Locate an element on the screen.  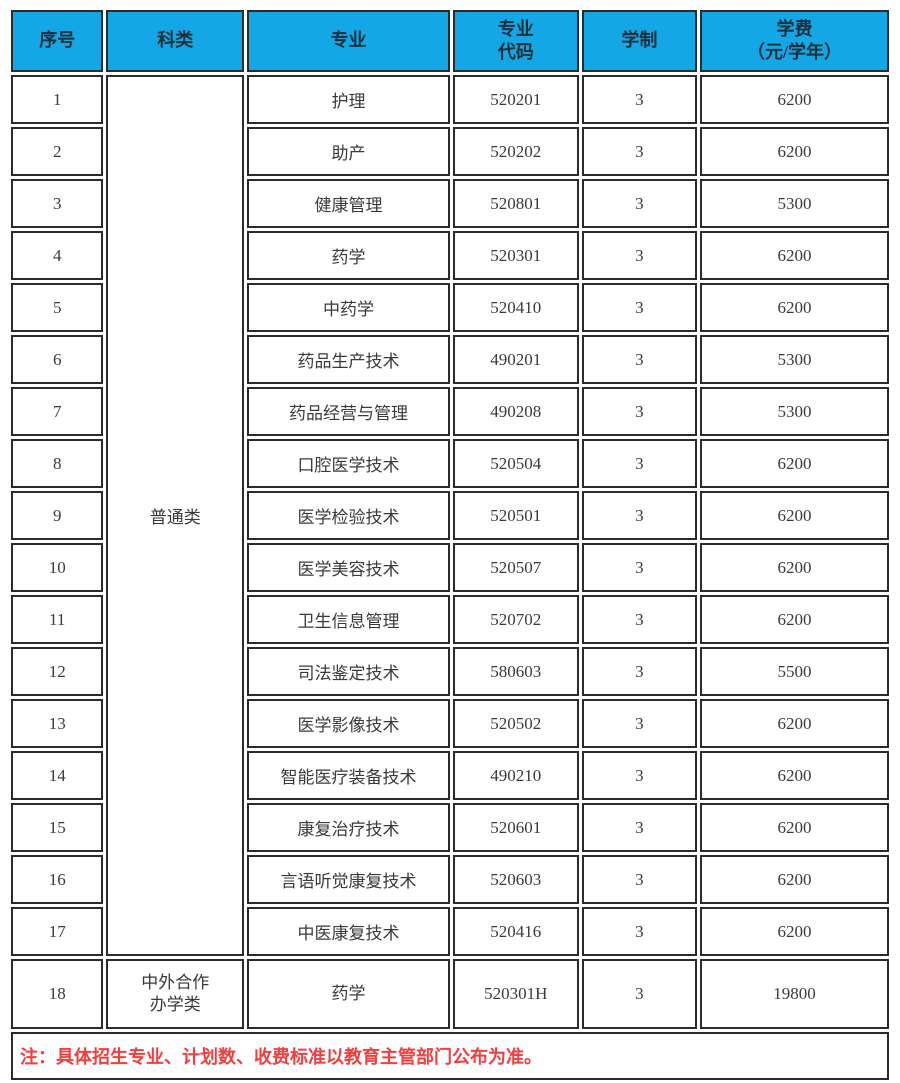
row-number-cell: 16 is located at coordinates (57, 879).